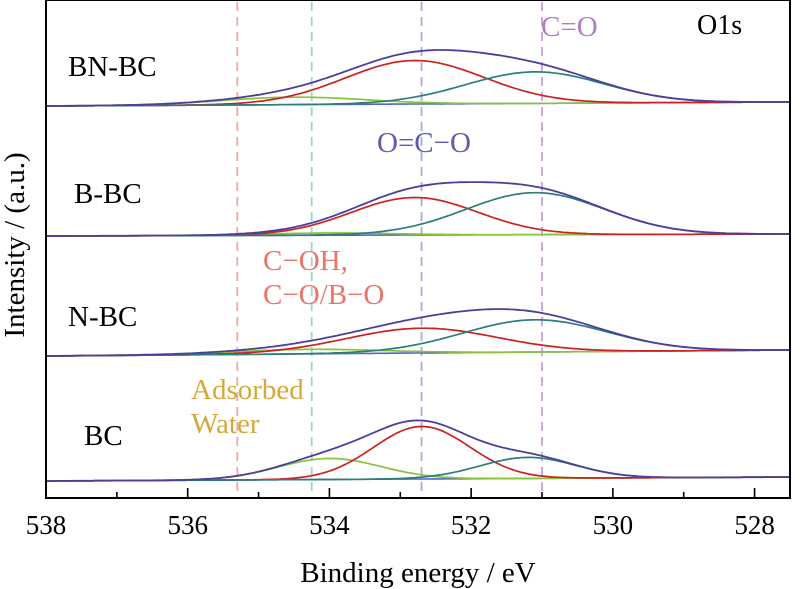 Image resolution: width=800 pixels, height=589 pixels. What do you see at coordinates (613, 525) in the screenshot?
I see `x-tick-label: 530` at bounding box center [613, 525].